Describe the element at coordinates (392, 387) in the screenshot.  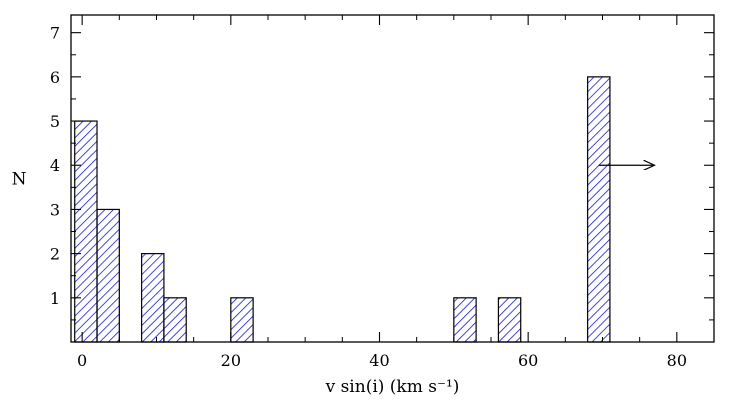
I see `x-axis-label: v sin(i) (km s⁻¹)` at that location.